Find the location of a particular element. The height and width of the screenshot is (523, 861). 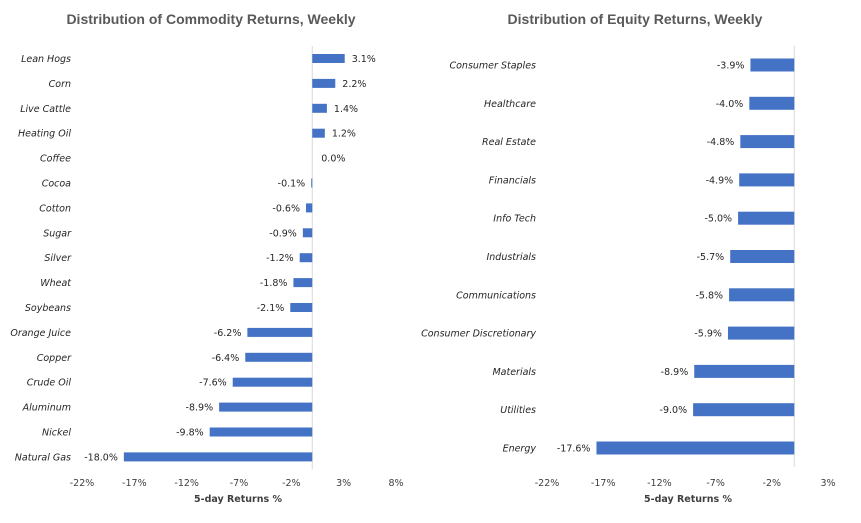

equity-x-tick-label: -22% is located at coordinates (547, 483).